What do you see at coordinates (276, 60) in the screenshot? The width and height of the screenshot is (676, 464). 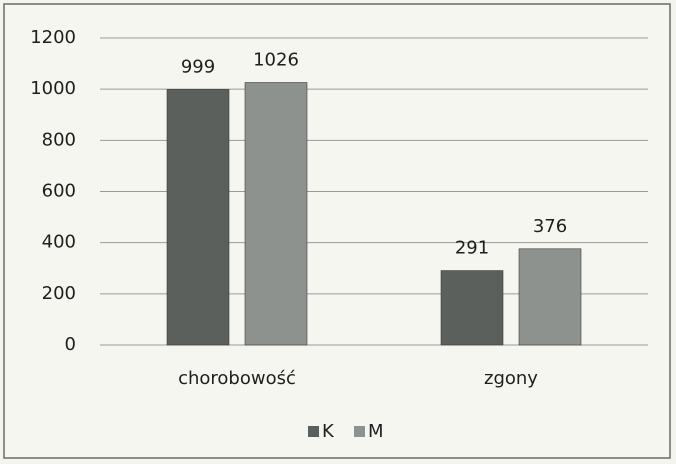 I see `data-label: 1026` at bounding box center [276, 60].